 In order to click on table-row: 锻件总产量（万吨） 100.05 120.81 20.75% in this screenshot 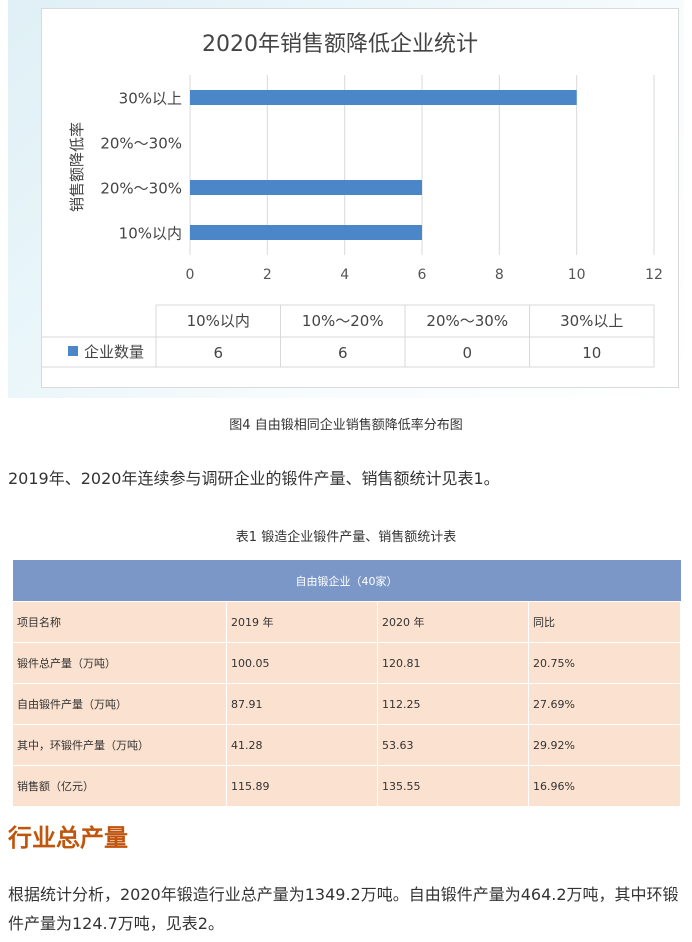, I will do `click(346, 663)`.